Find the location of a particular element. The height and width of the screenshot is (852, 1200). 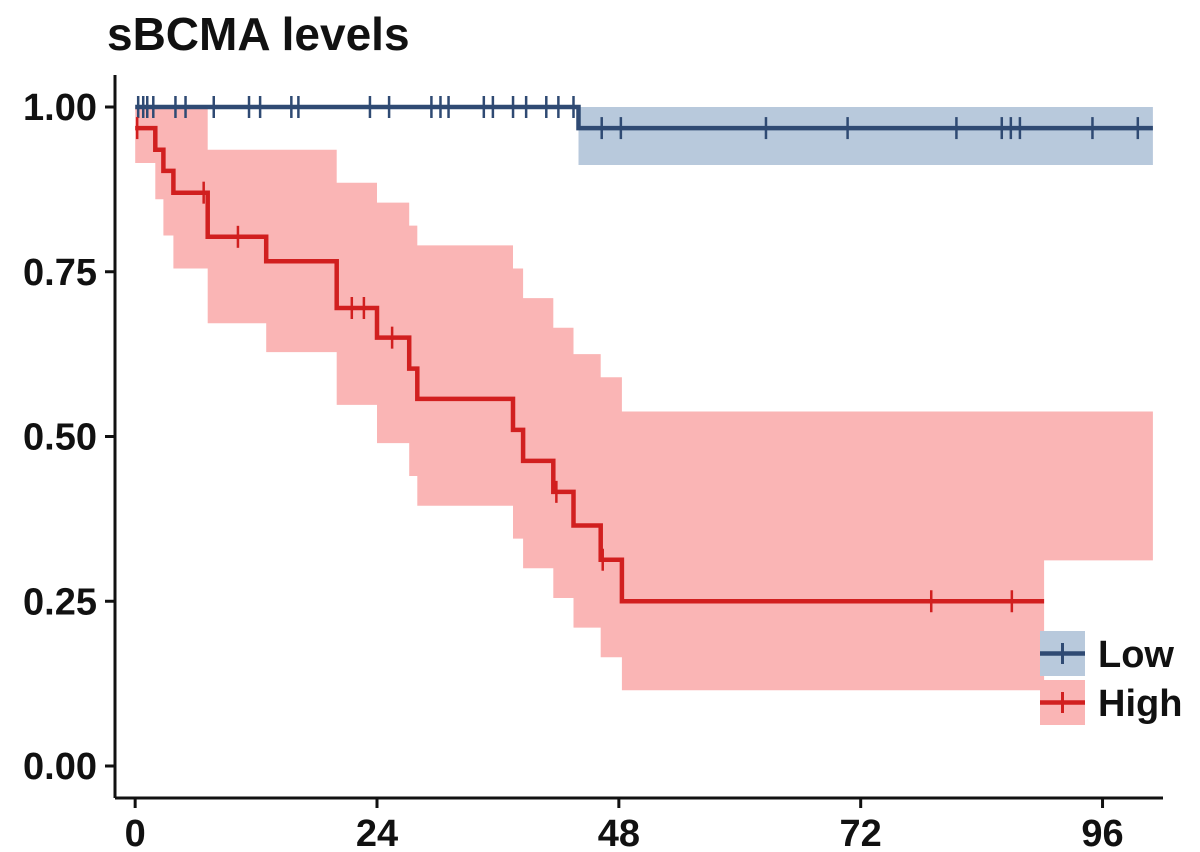

legend-high-label: High is located at coordinates (1140, 704).